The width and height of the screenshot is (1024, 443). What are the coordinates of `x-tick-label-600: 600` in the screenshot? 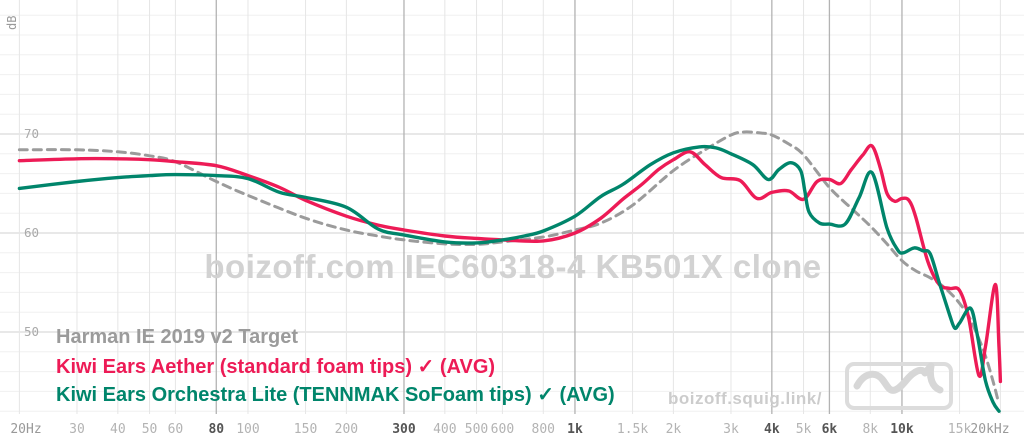 It's located at (502, 429).